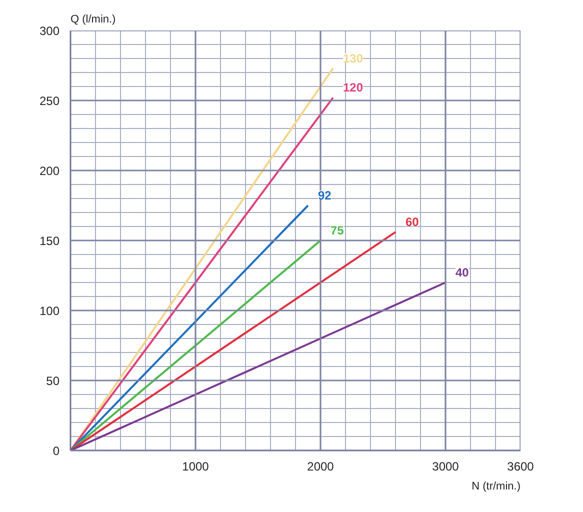 This screenshot has width=583, height=512. I want to click on y-tick-label: 150, so click(49, 241).